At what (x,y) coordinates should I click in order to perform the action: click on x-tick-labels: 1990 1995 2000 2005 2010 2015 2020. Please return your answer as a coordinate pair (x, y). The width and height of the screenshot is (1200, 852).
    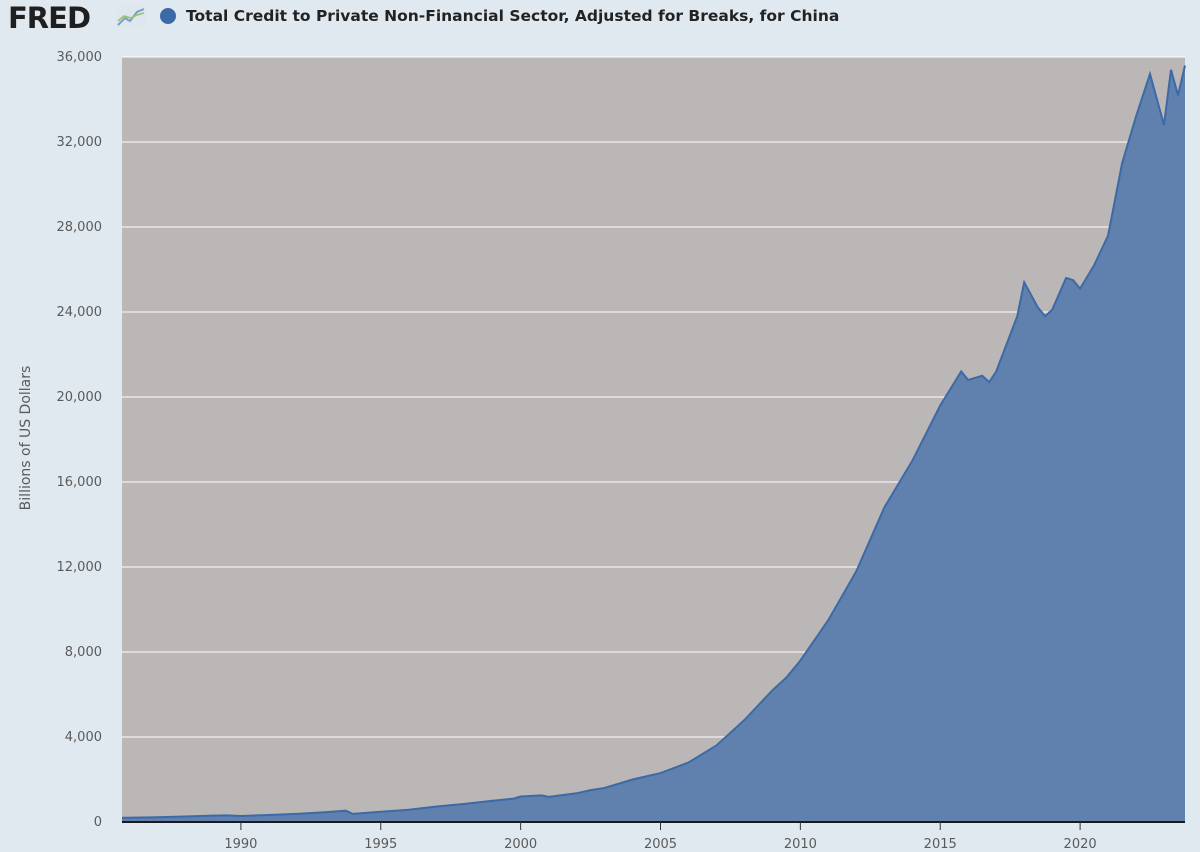
    Looking at the image, I should click on (660, 837).